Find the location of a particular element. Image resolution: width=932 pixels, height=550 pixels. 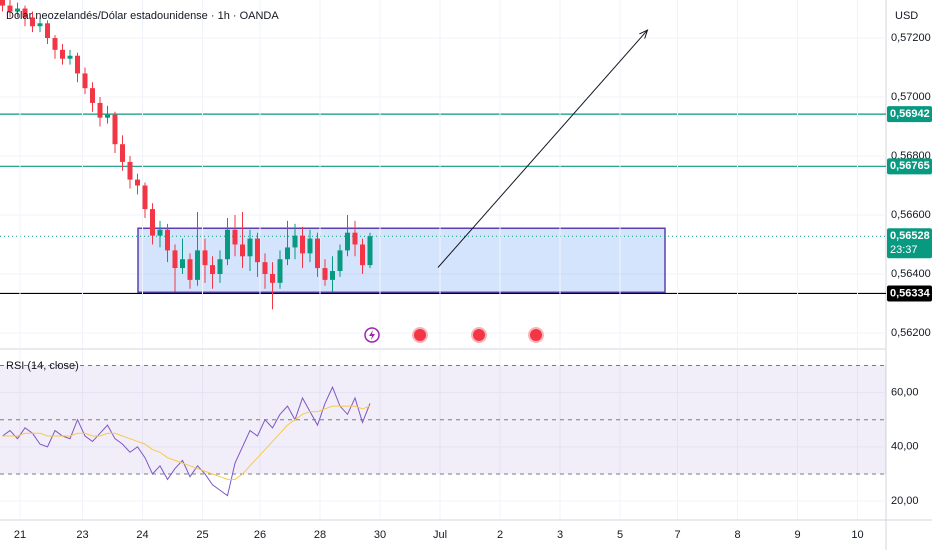

x-tick-label: 9 is located at coordinates (797, 535).